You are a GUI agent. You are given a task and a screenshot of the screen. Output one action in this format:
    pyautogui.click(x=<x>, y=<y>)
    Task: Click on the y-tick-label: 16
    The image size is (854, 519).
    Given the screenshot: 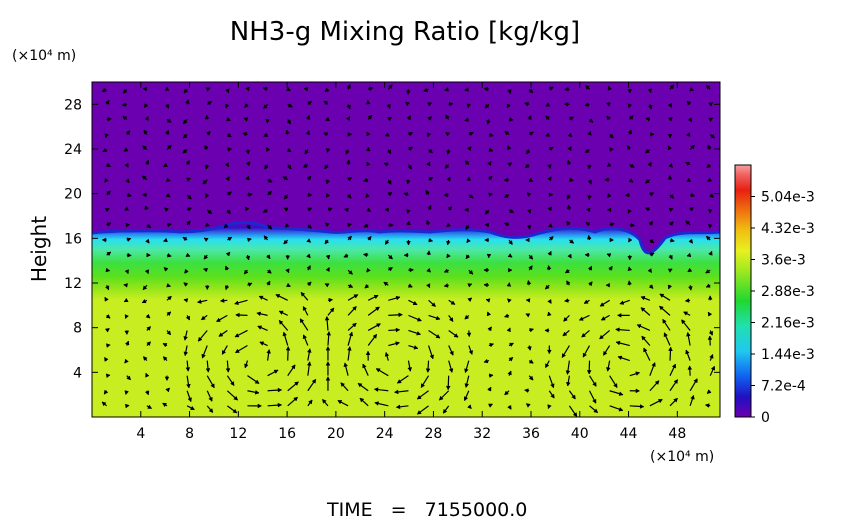 What is the action you would take?
    pyautogui.click(x=73, y=239)
    